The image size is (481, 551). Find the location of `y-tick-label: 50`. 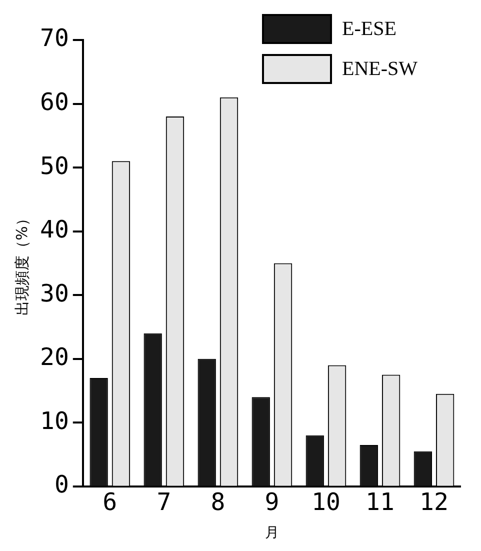

y-tick-label: 50 is located at coordinates (54, 166).